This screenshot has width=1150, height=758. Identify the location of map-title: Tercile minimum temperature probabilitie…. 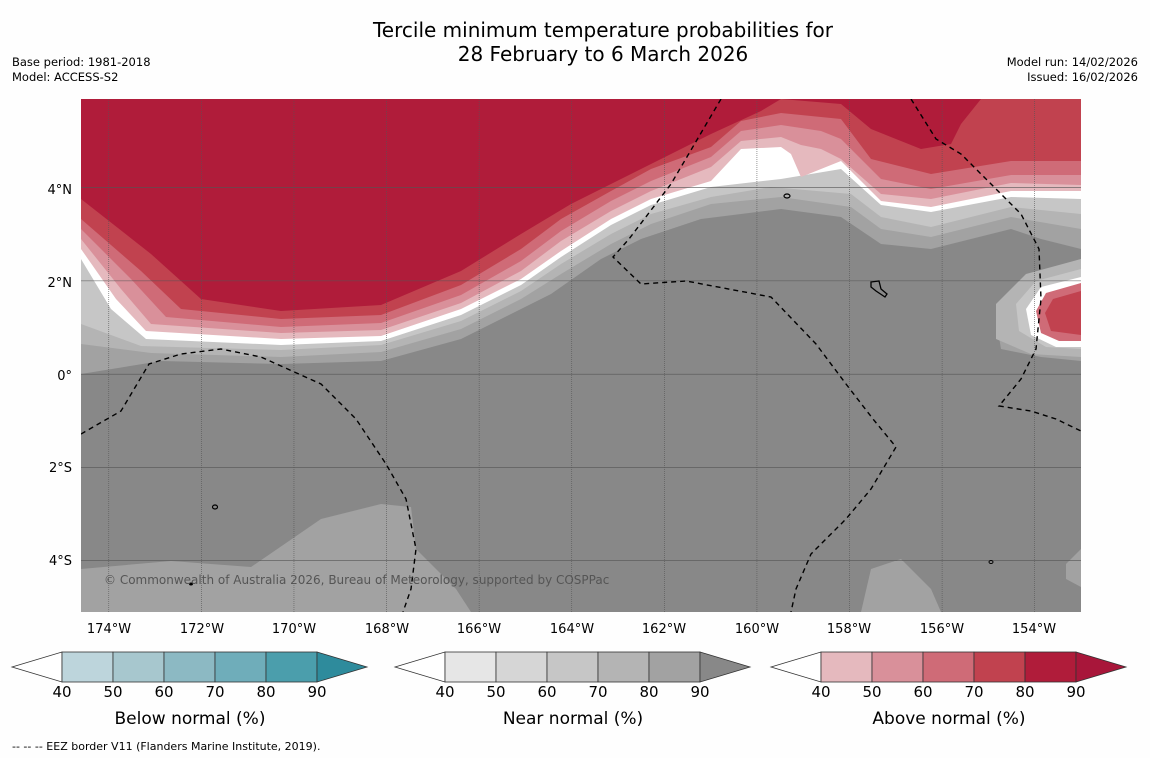
(575, 42).